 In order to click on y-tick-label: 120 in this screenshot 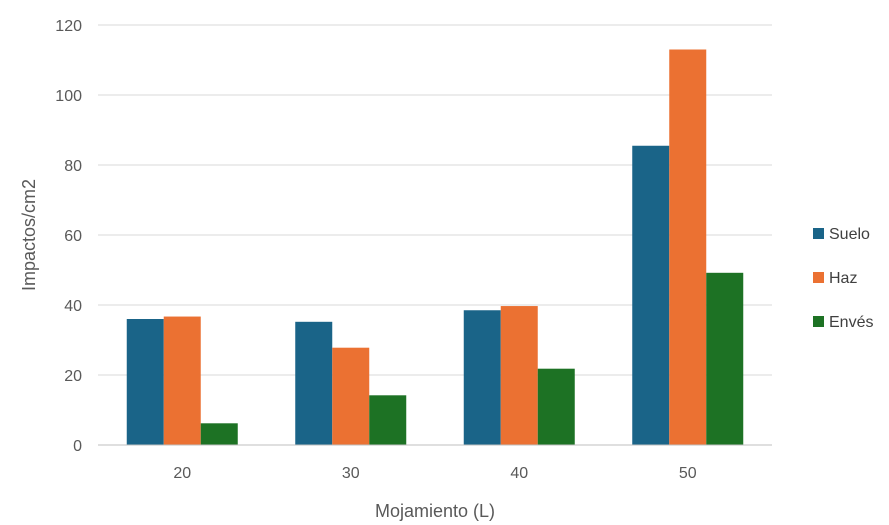, I will do `click(68, 26)`.